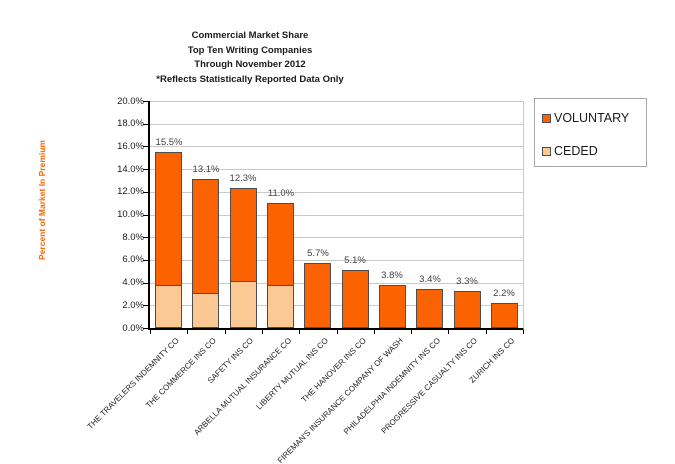  Describe the element at coordinates (133, 282) in the screenshot. I see `y-tick-label: 4.0%` at that location.